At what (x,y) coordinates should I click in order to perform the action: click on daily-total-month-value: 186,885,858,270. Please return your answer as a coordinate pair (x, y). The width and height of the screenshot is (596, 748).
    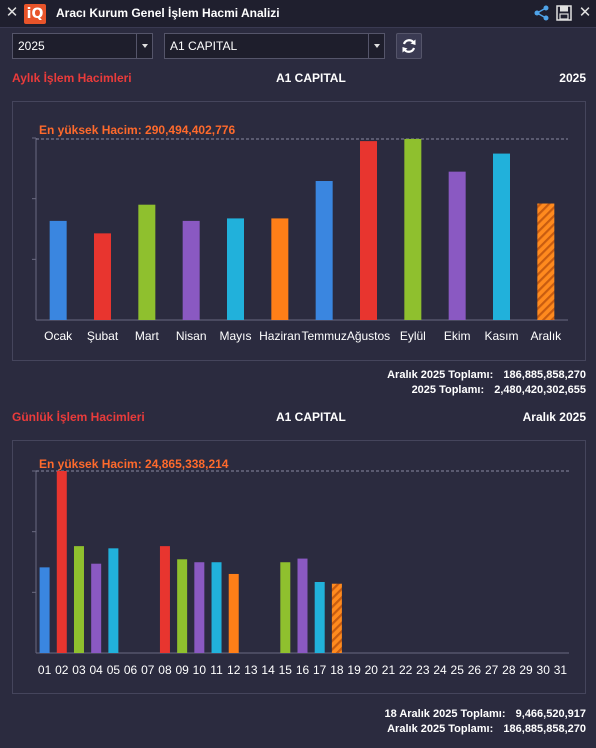
    Looking at the image, I should click on (544, 729).